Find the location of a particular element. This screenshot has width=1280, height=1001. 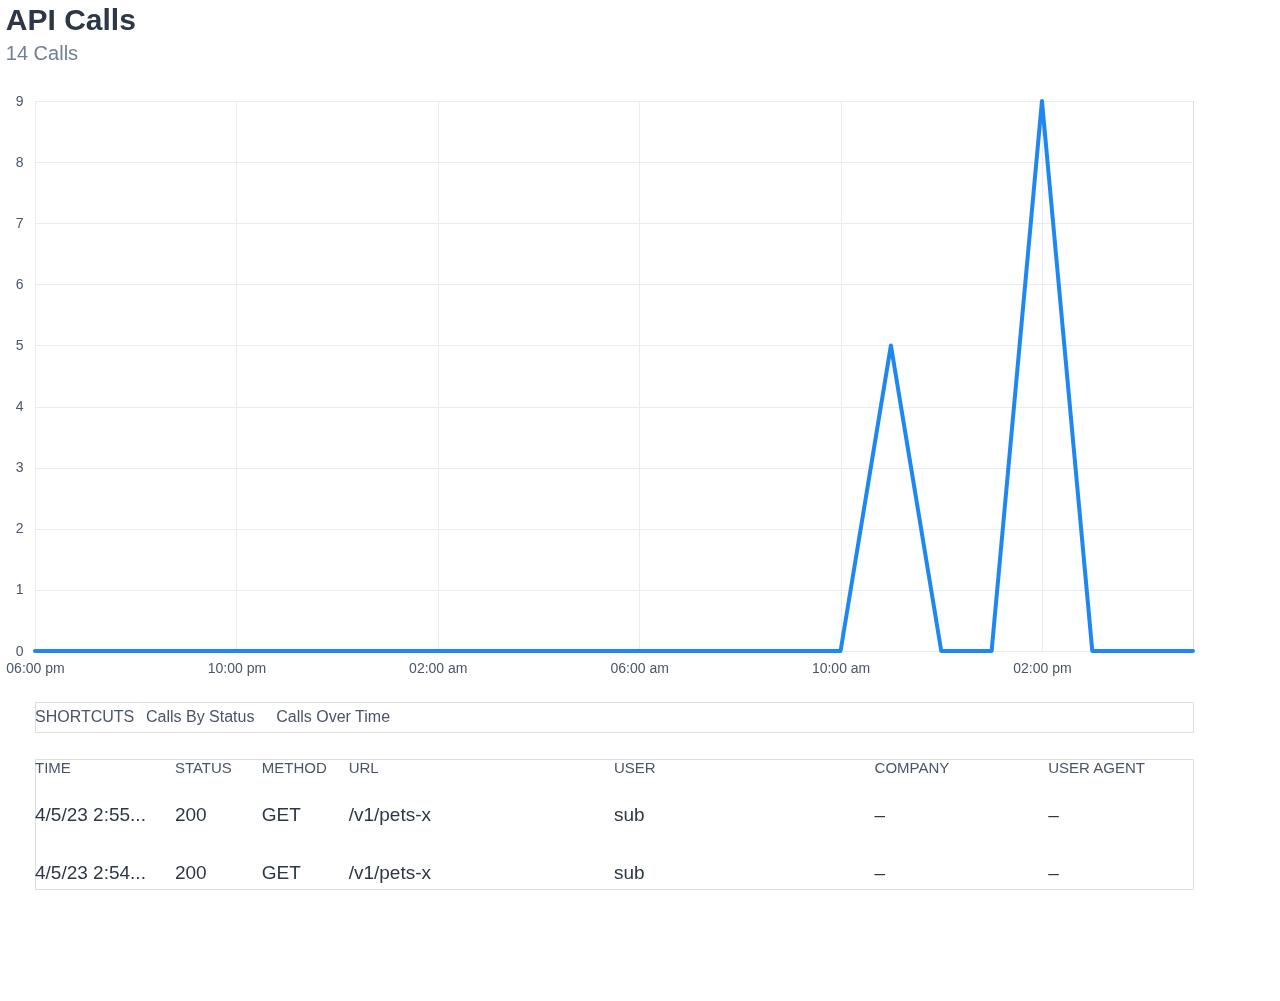

x-tick-label: 02:00 pm is located at coordinates (1042, 667).